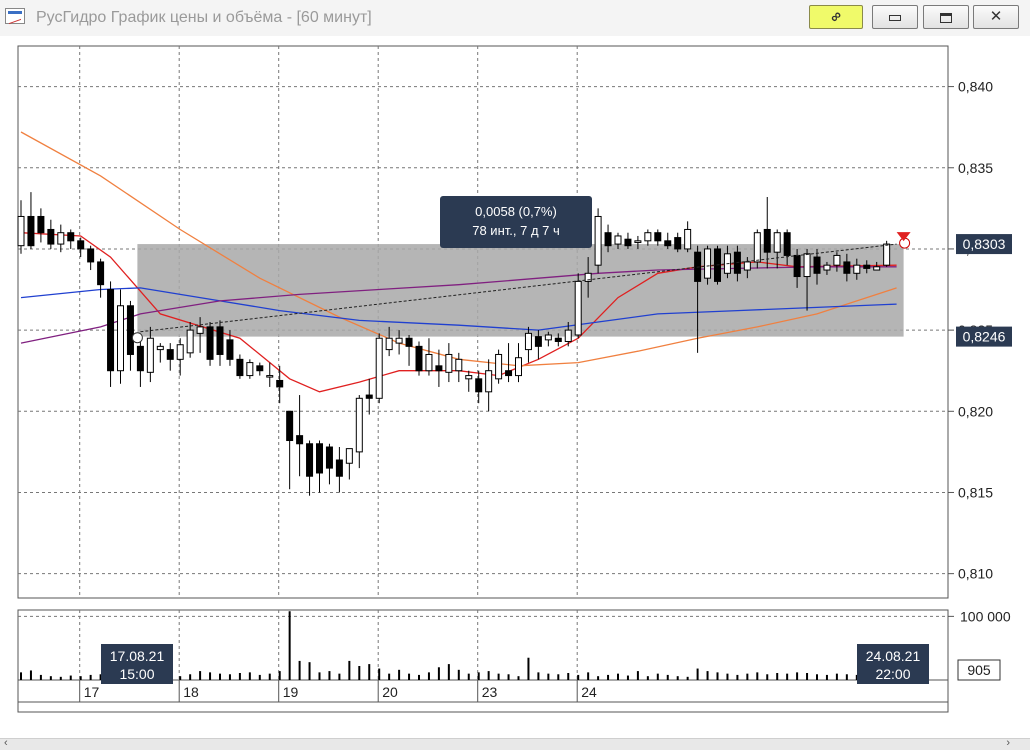  What do you see at coordinates (6, 743) in the screenshot?
I see `chevron-left-icon: ‹` at bounding box center [6, 743].